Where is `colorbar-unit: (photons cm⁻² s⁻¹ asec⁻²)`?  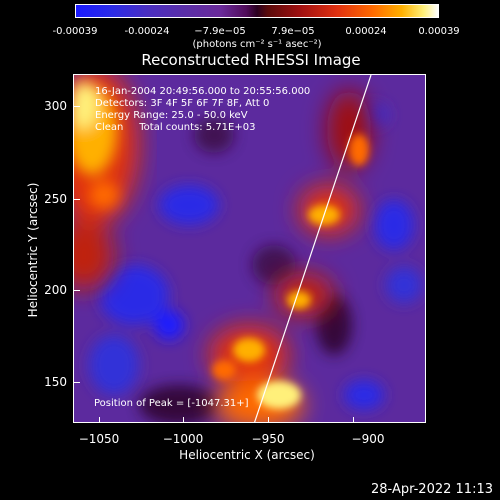
colorbar-unit: (photons cm⁻² s⁻¹ asec⁻²) is located at coordinates (257, 44).